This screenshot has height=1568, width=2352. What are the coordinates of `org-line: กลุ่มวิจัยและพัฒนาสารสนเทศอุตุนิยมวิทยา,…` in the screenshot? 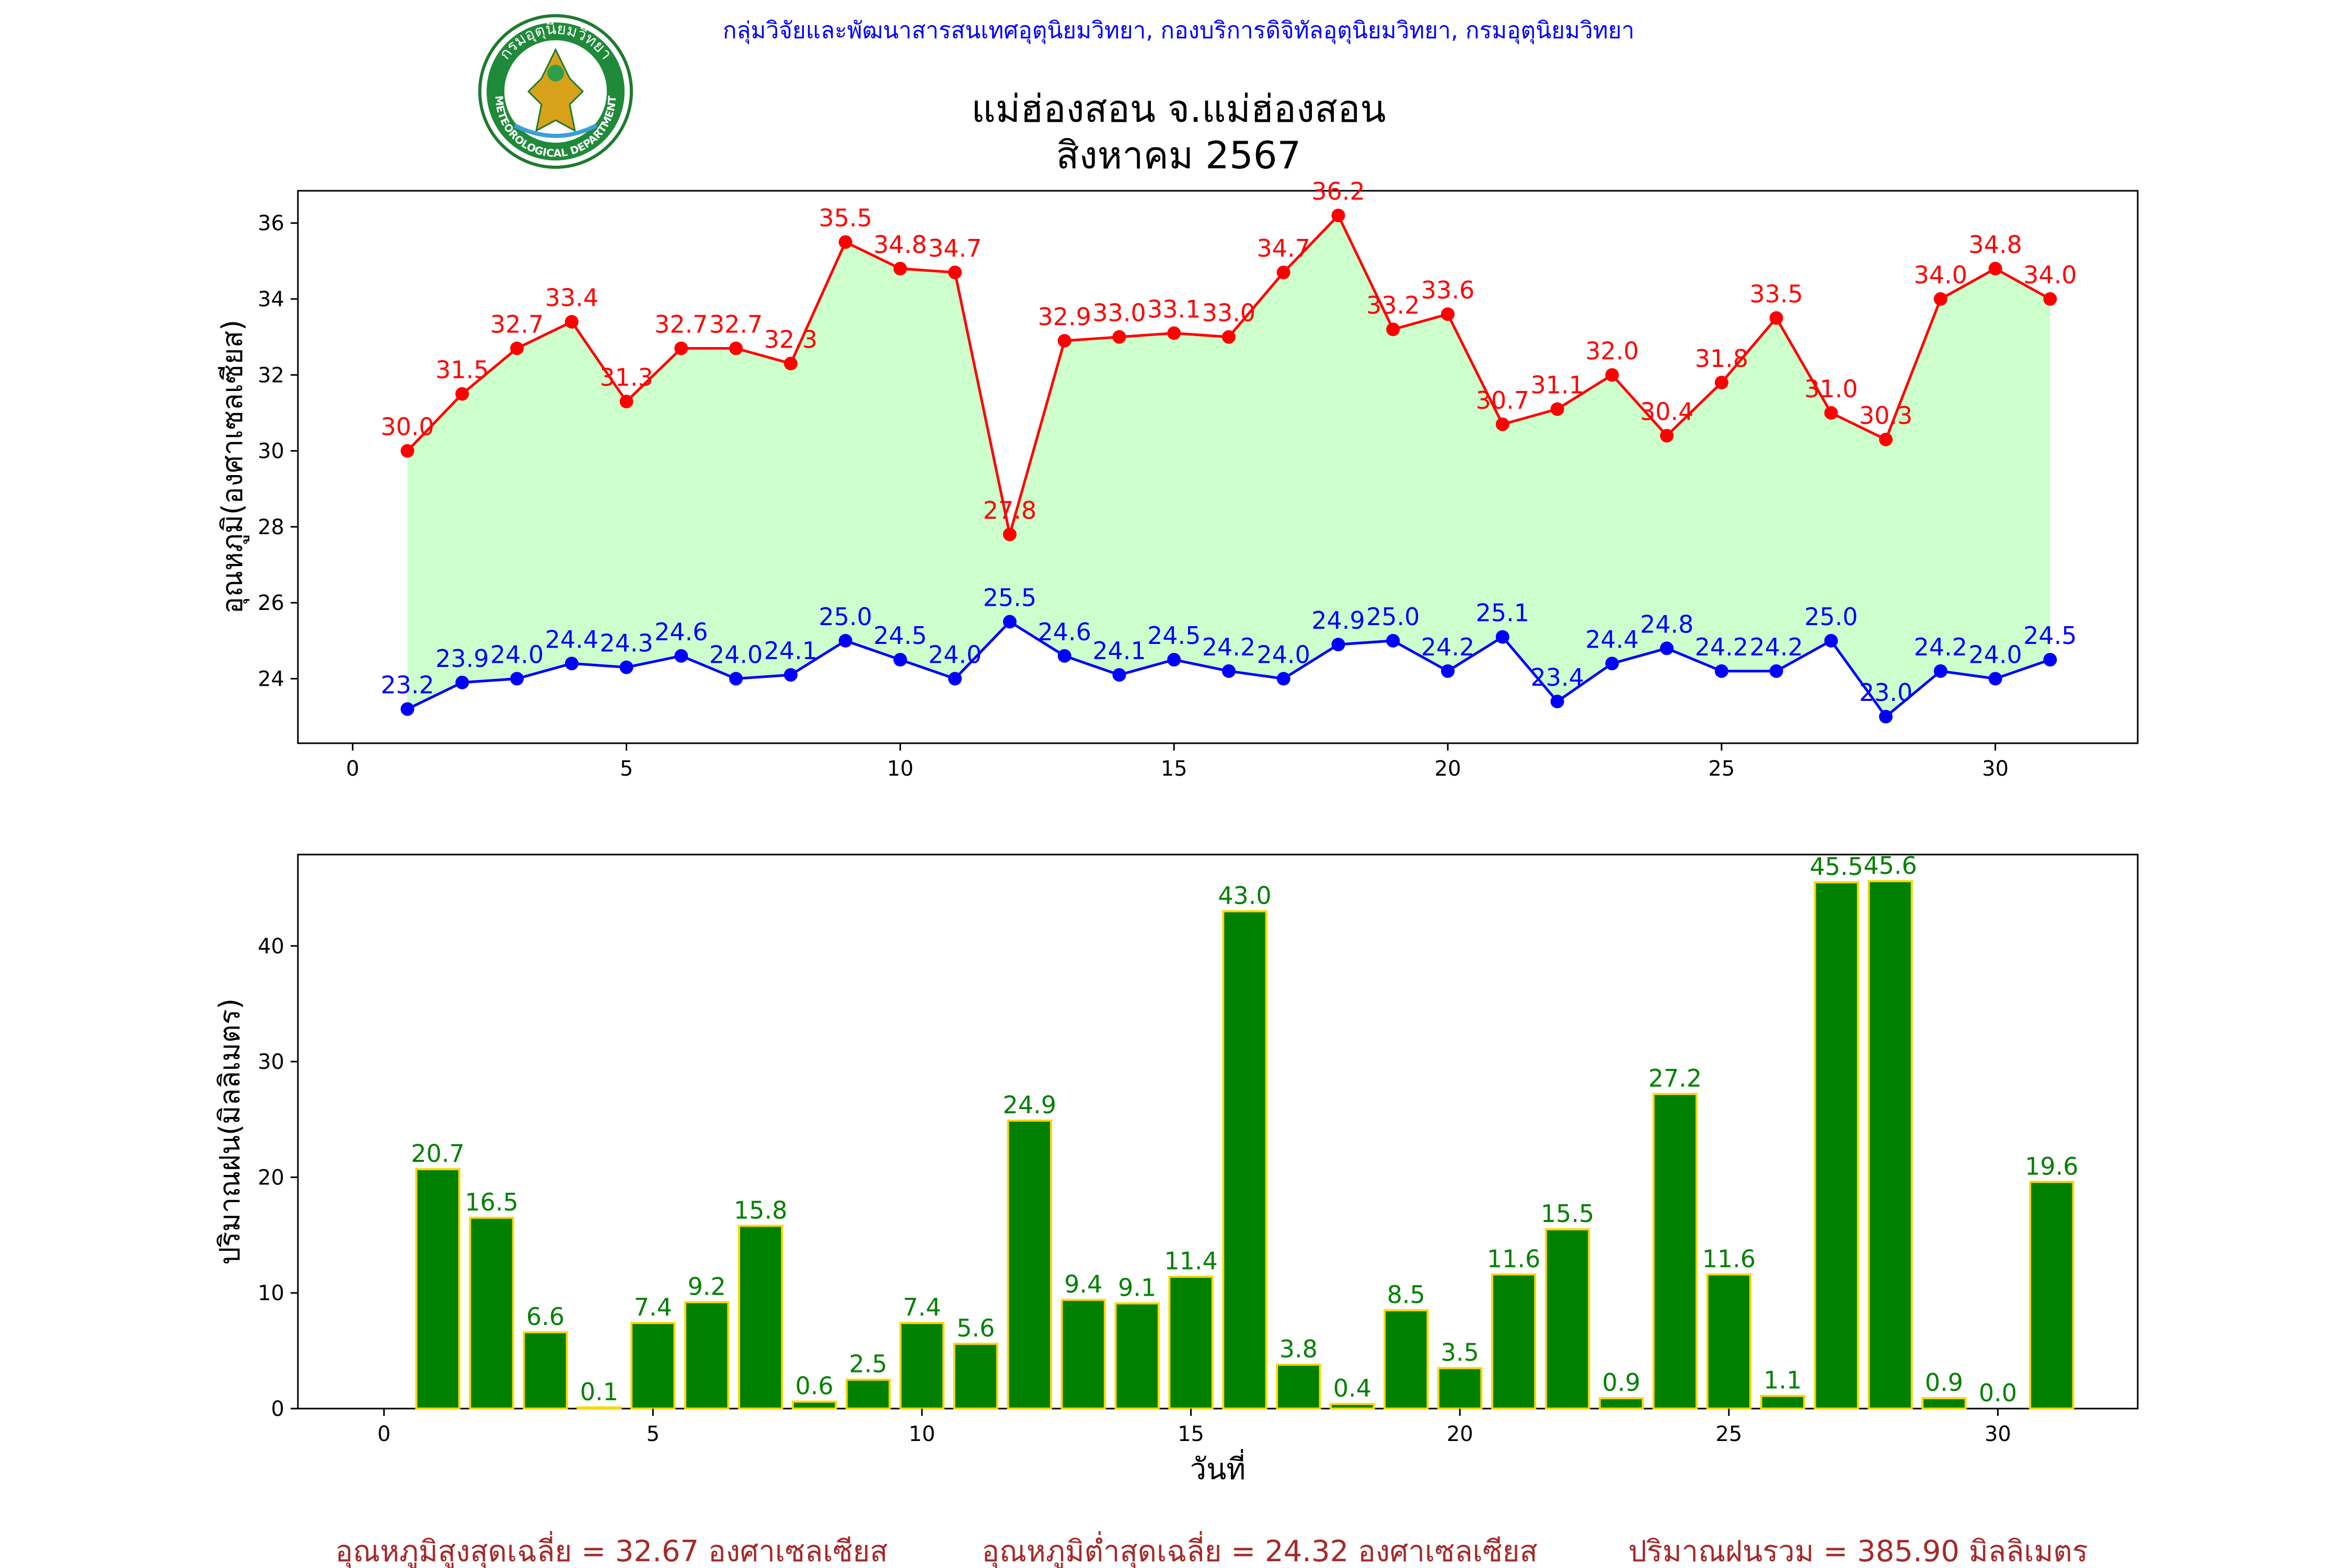 It's located at (1178, 30).